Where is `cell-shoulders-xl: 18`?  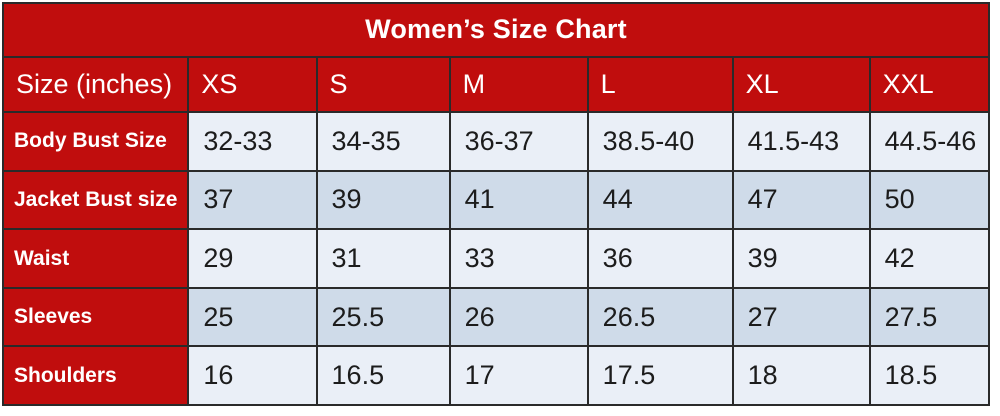 cell-shoulders-xl: 18 is located at coordinates (801, 375).